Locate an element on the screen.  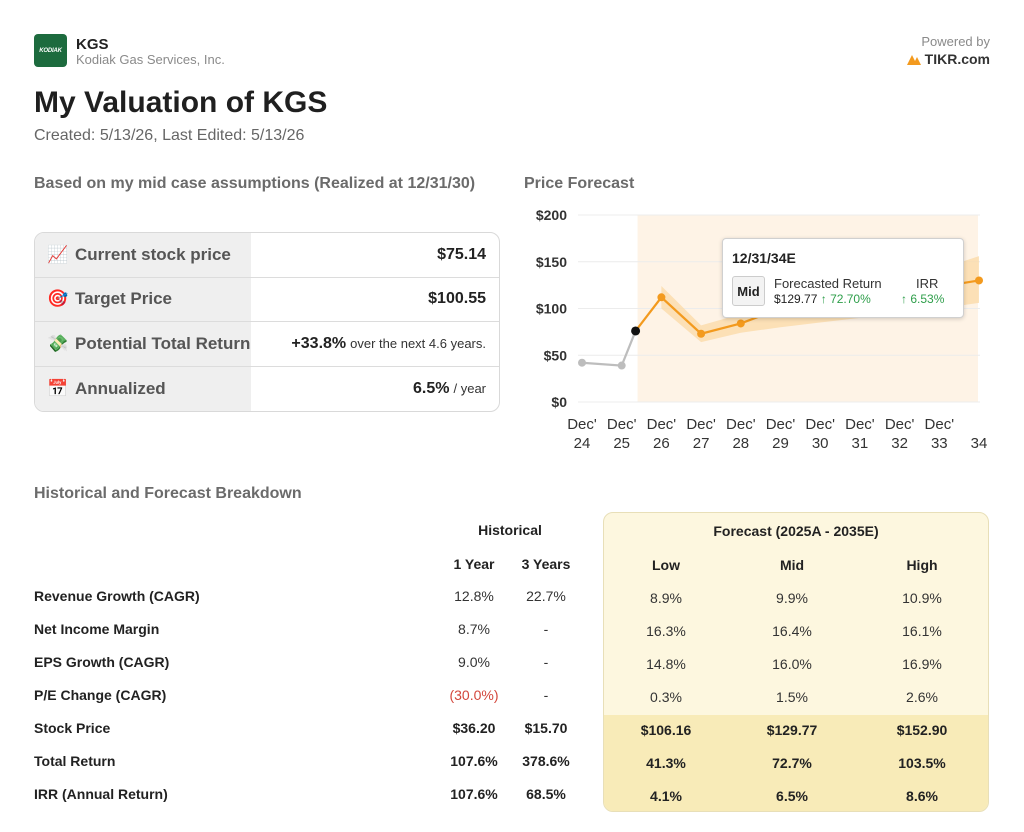
hist-1y-value: 107.6% is located at coordinates (474, 794).